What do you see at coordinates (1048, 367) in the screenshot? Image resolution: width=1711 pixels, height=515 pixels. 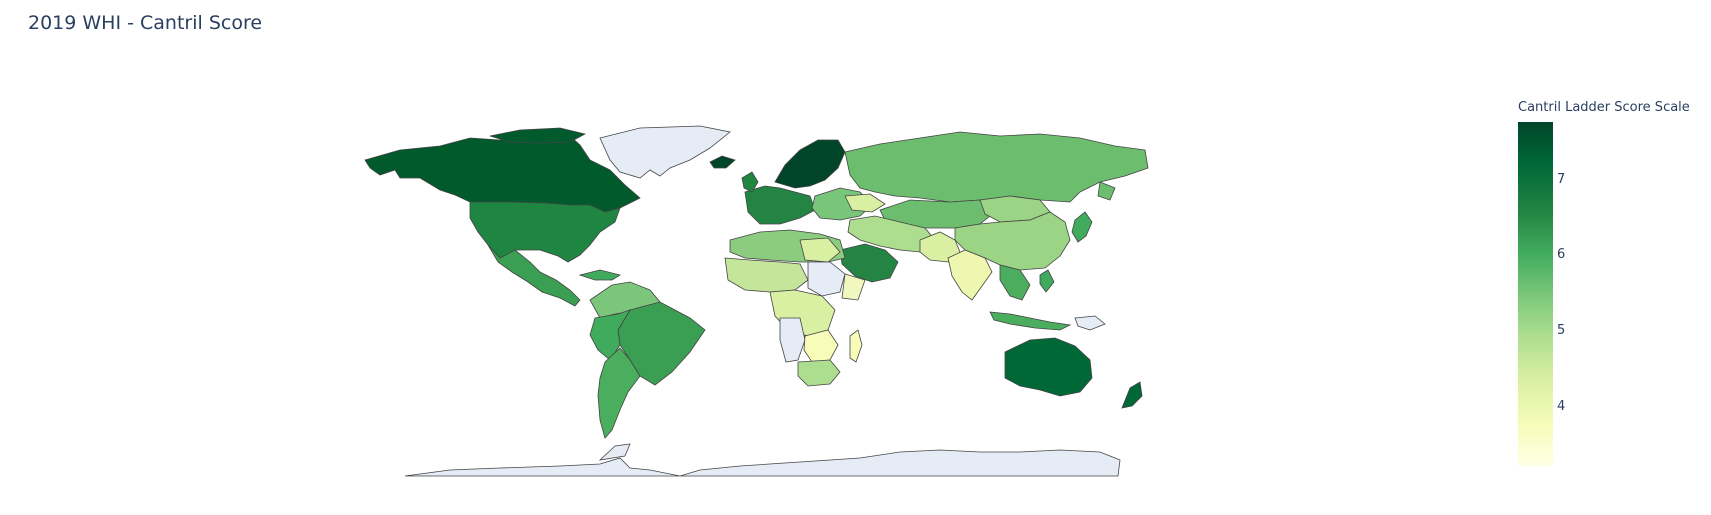 I see `region-australia` at bounding box center [1048, 367].